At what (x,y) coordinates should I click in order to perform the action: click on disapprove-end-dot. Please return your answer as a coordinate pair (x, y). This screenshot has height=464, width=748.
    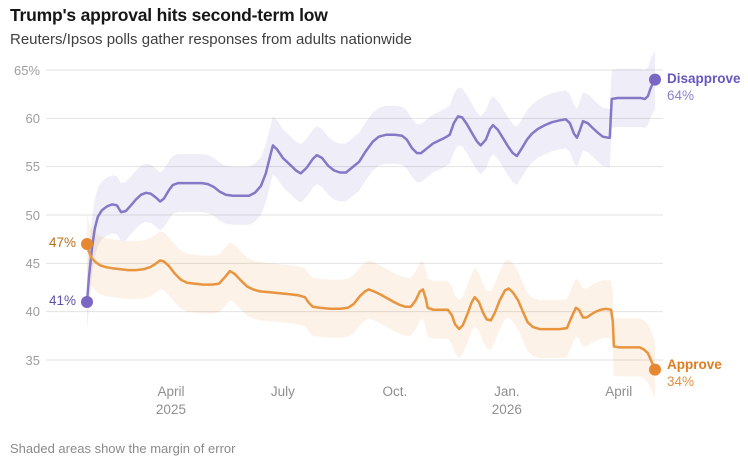
    Looking at the image, I should click on (655, 79).